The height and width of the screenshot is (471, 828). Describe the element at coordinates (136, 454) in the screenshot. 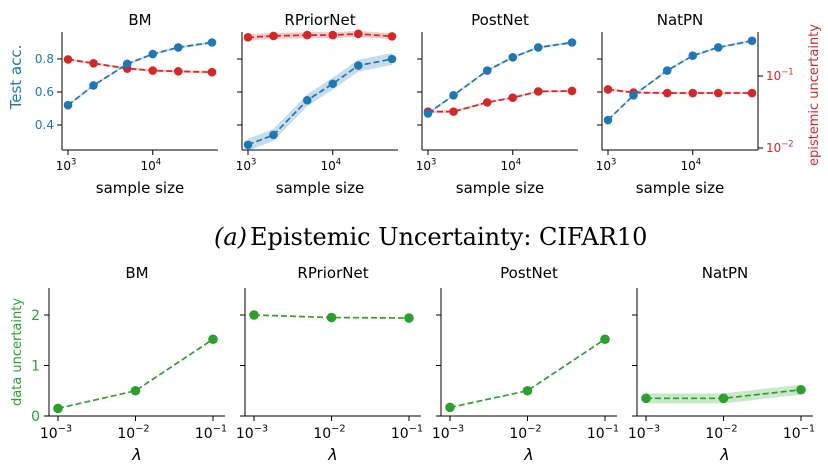

I see `bottom-panel-1-xlabel: λ` at that location.